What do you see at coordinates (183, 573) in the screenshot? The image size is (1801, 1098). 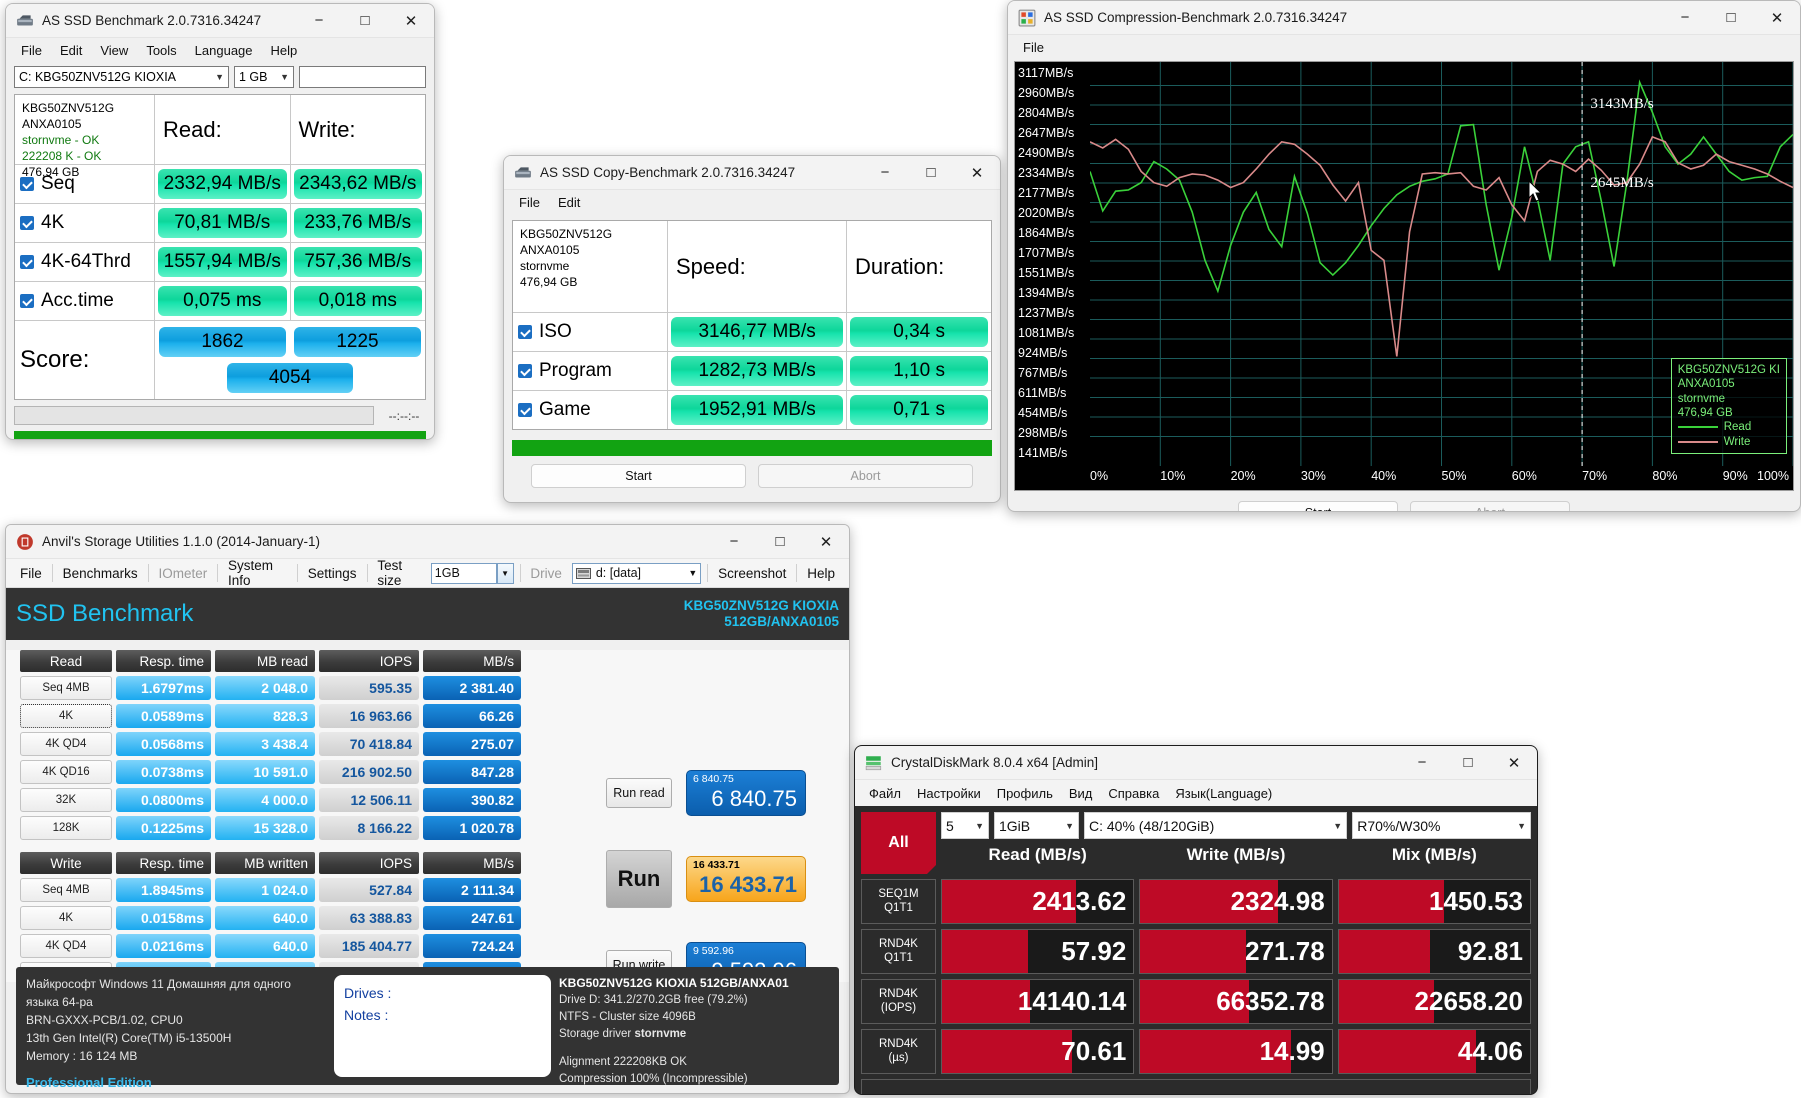 I see `menu-item-iometer: IOmeter` at bounding box center [183, 573].